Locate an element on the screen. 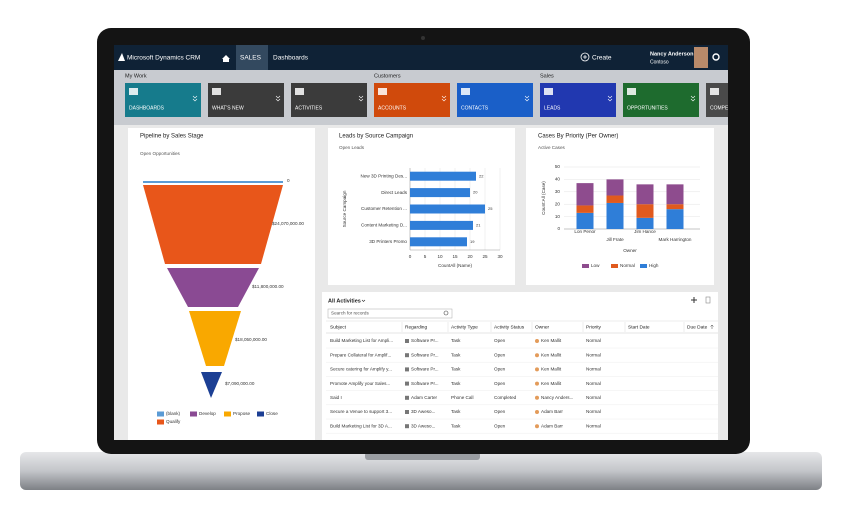 The image size is (848, 511). column-header: Owner is located at coordinates (542, 327).